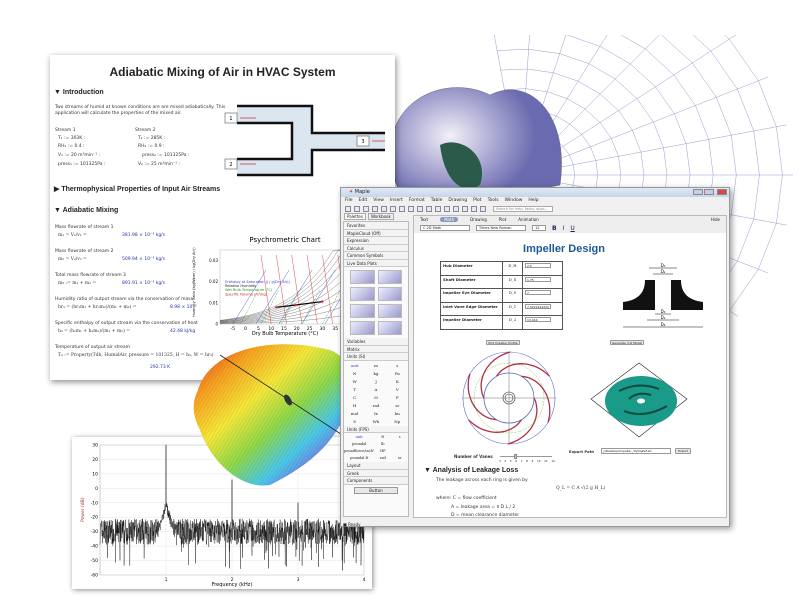  I want to click on export-icon, so click(384, 208).